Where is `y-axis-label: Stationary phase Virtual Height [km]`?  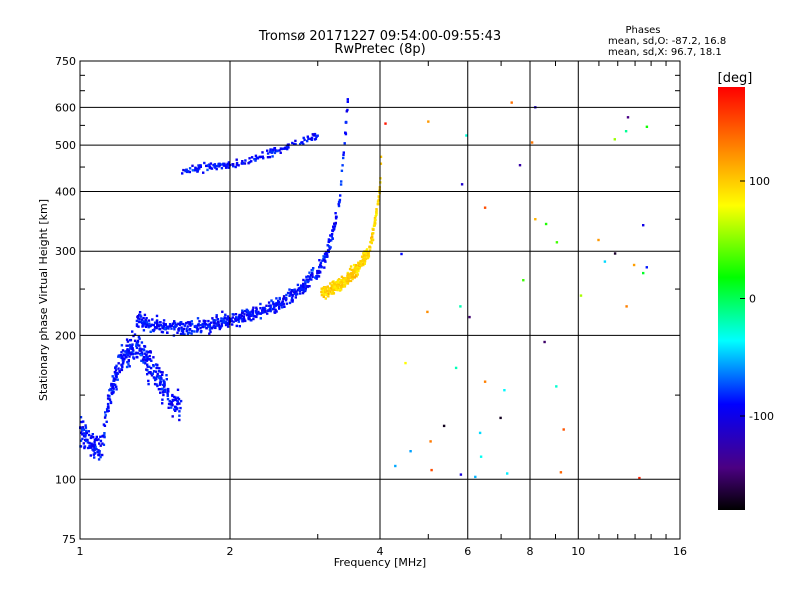 y-axis-label: Stationary phase Virtual Height [km] is located at coordinates (43, 300).